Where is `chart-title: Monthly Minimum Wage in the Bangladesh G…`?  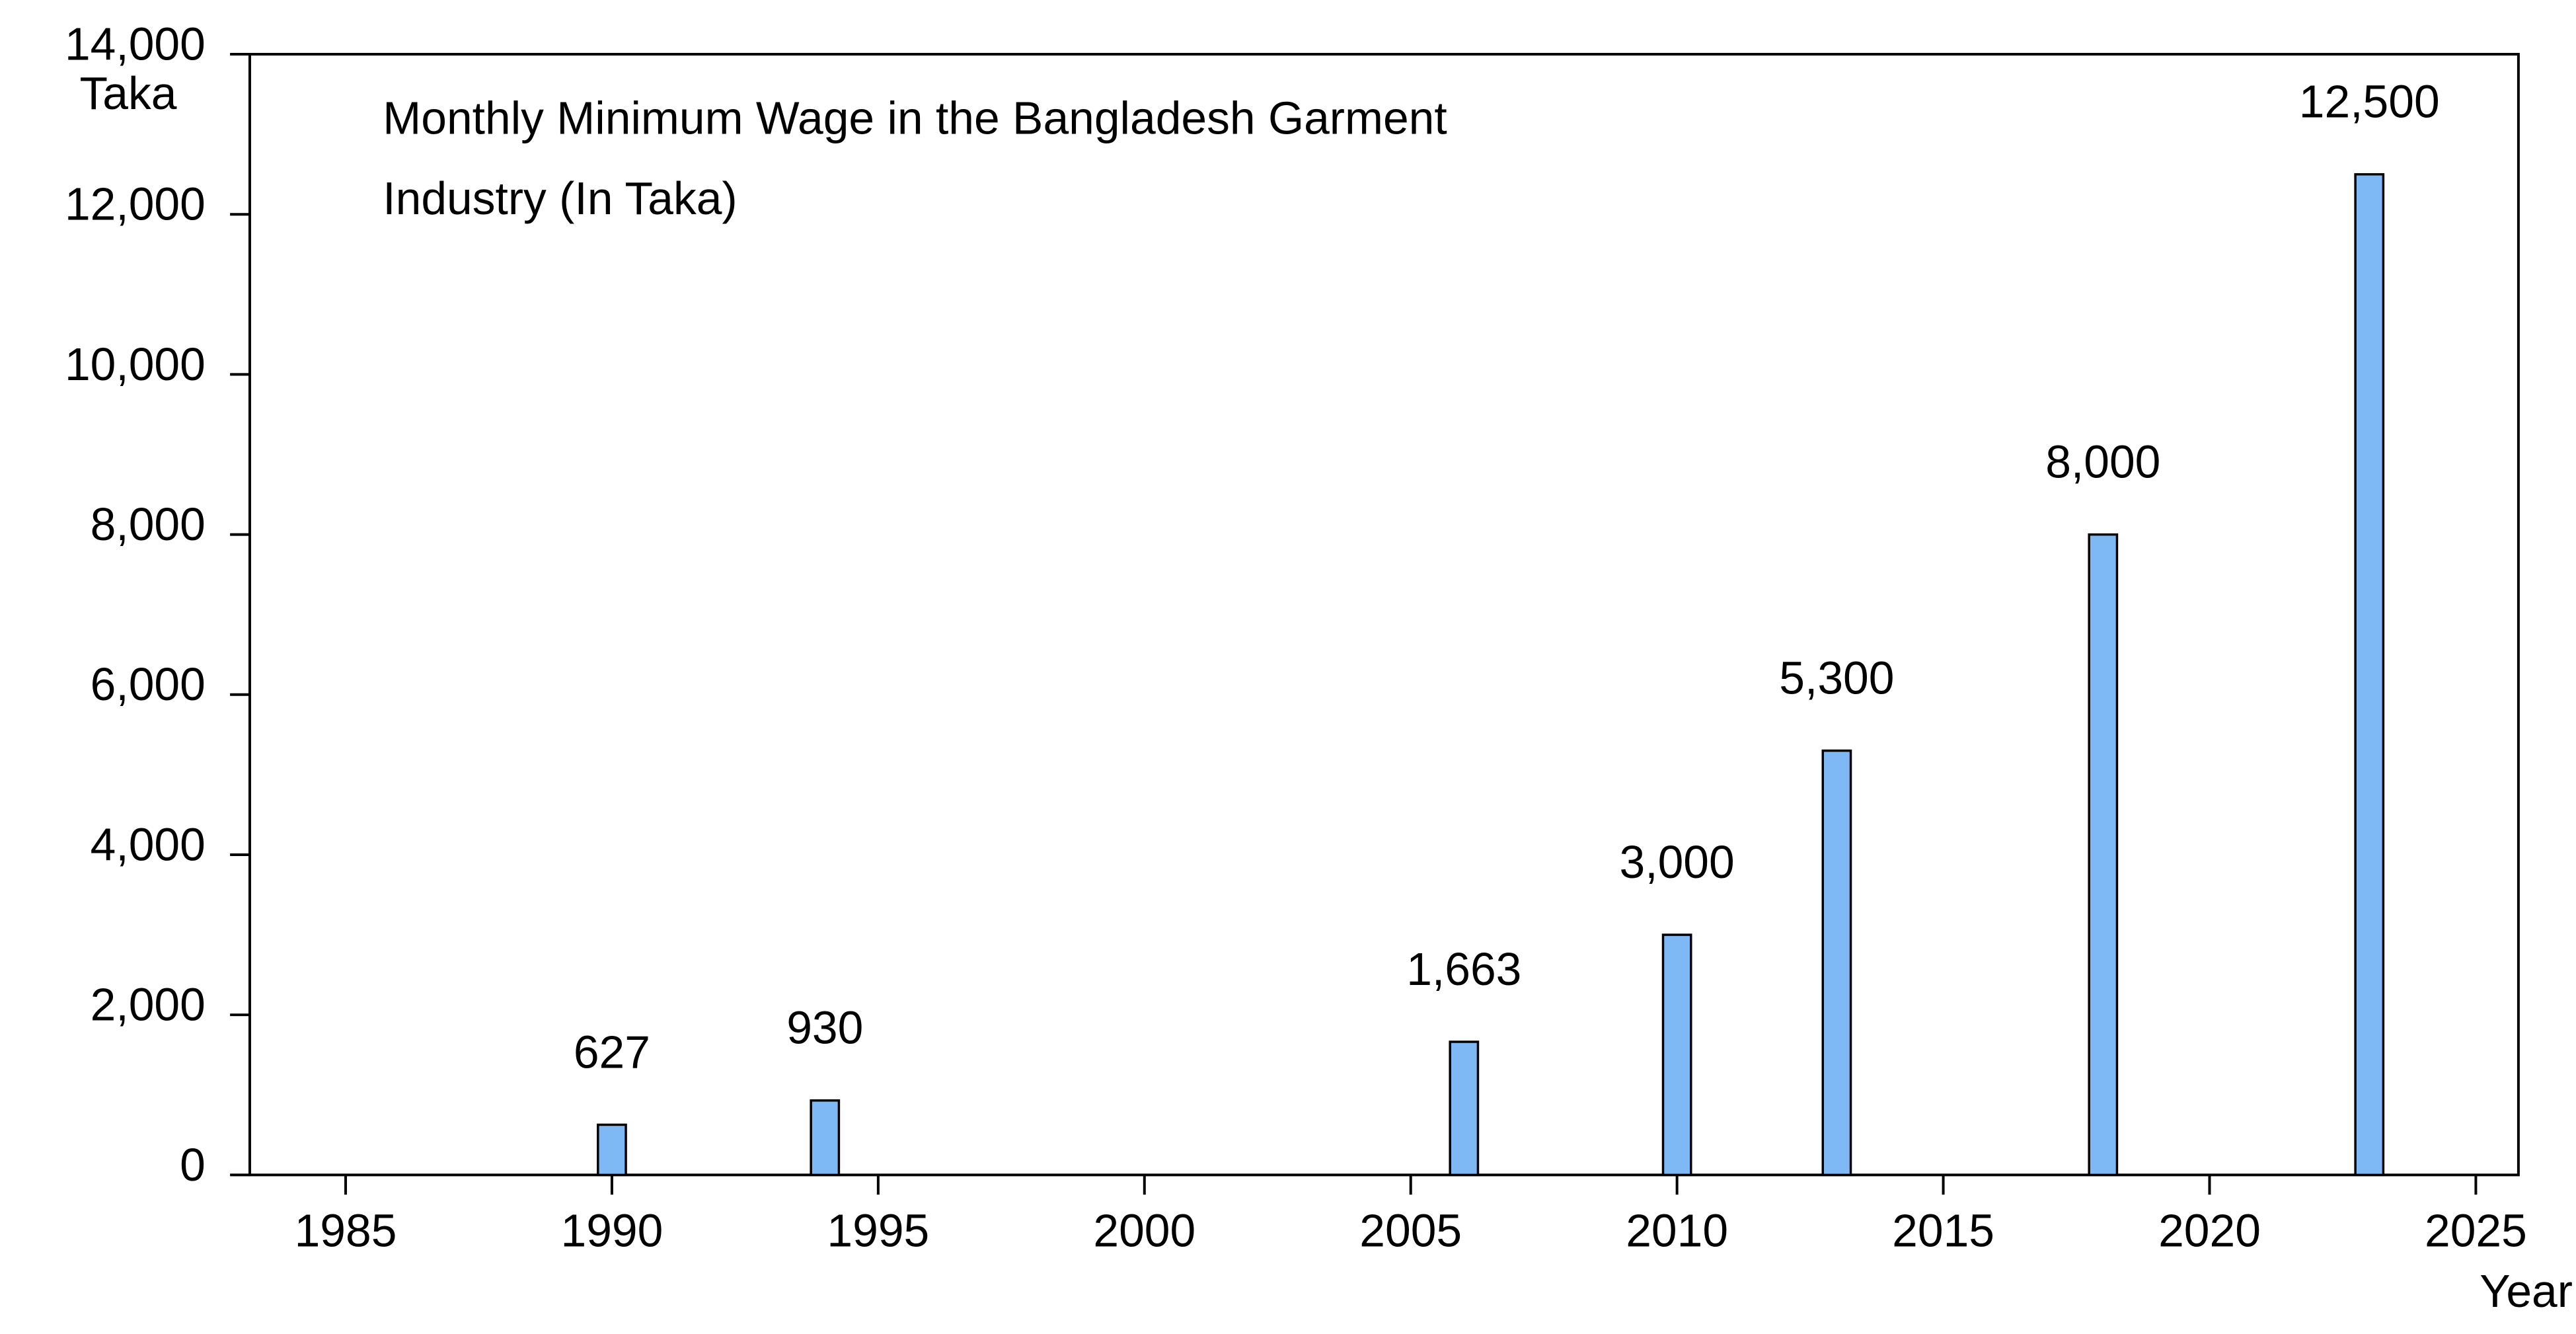
chart-title: Monthly Minimum Wage in the Bangladesh G… is located at coordinates (915, 117).